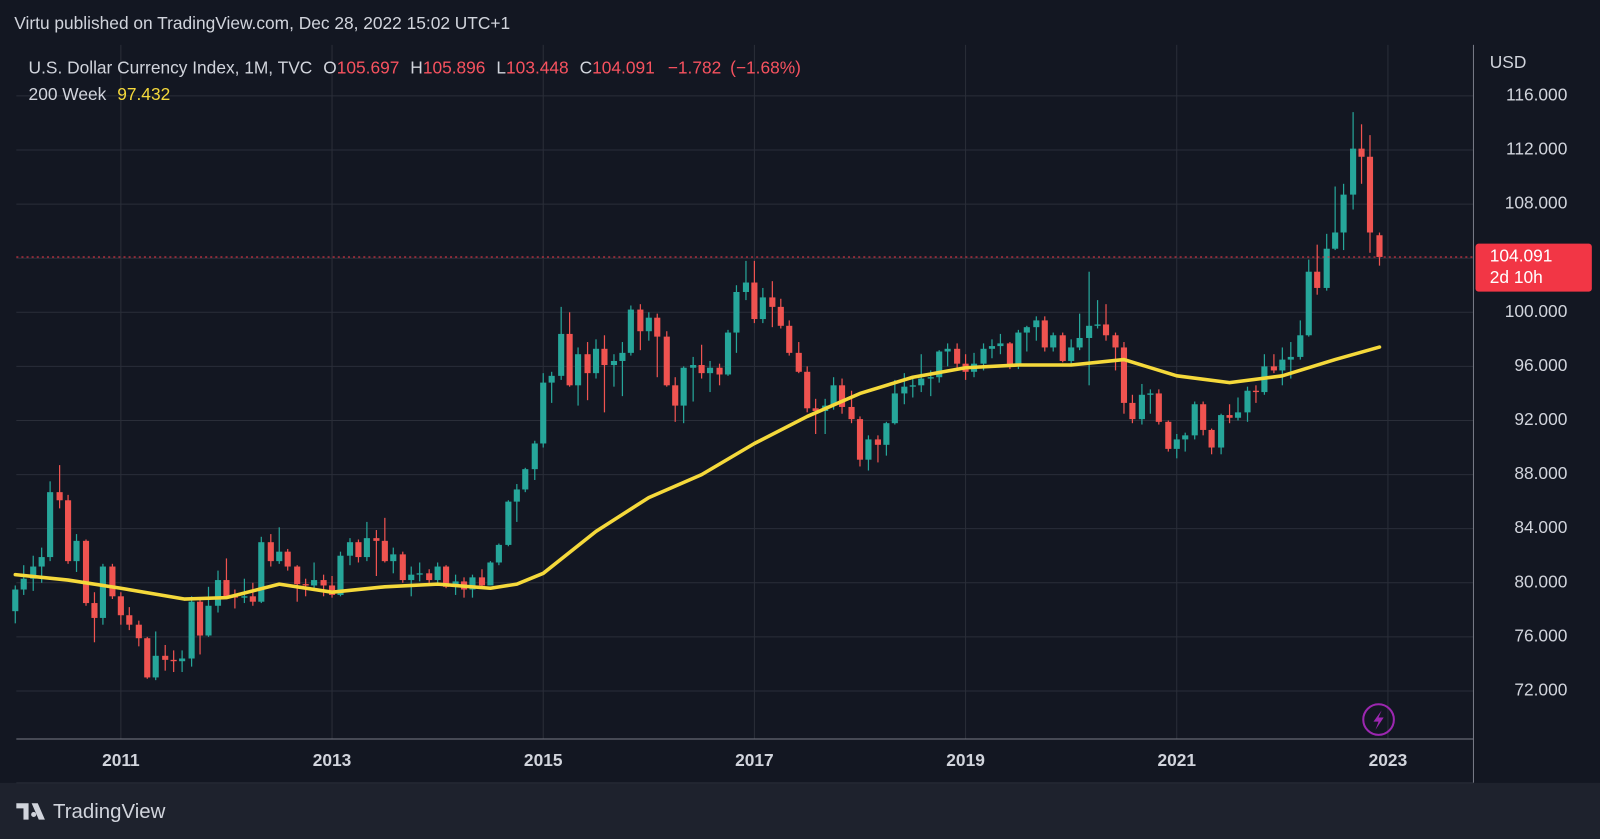  Describe the element at coordinates (1536, 203) in the screenshot. I see `y-tick-label: 108.000` at that location.